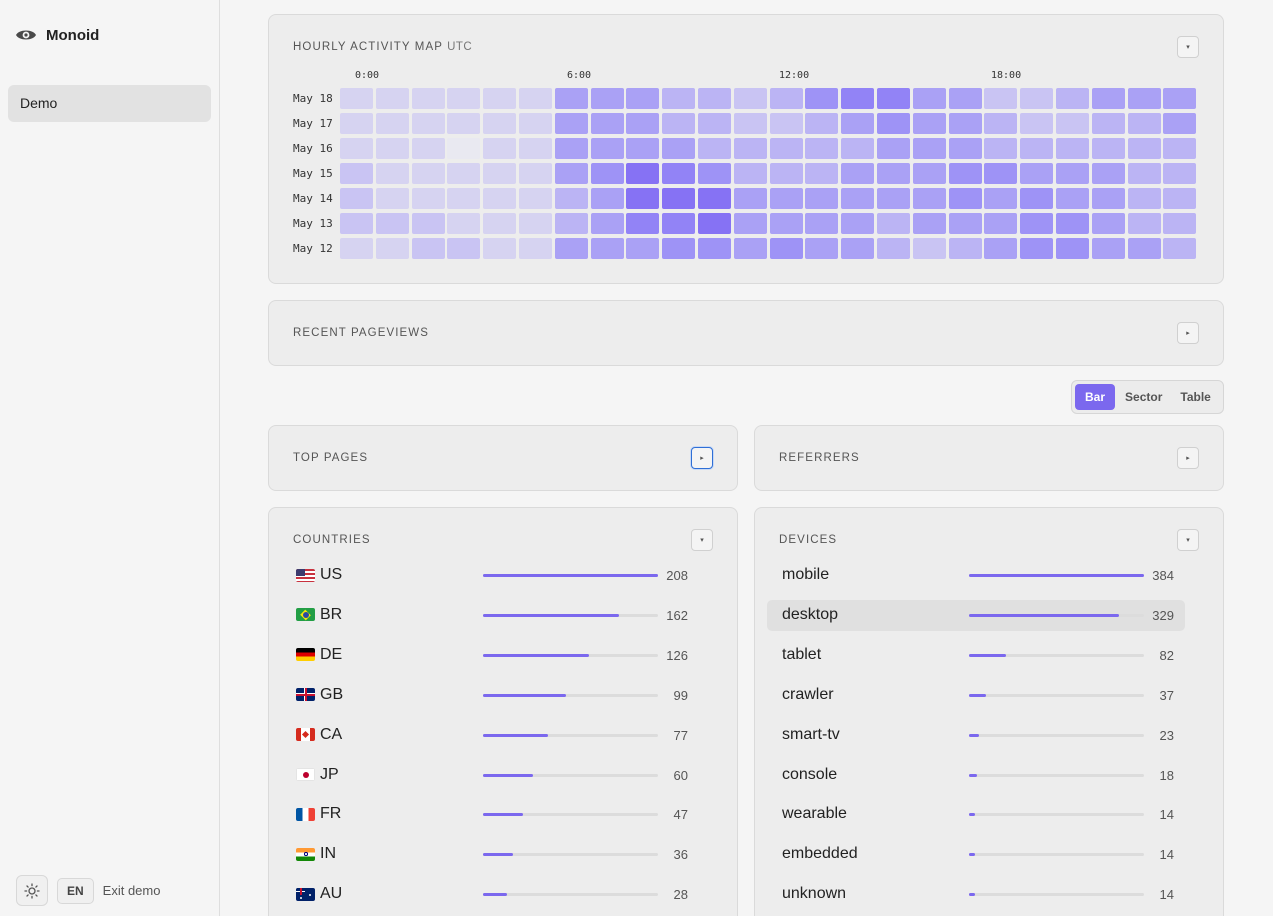 The image size is (1273, 916). What do you see at coordinates (976, 655) in the screenshot?
I see `device-row: tablet 82` at bounding box center [976, 655].